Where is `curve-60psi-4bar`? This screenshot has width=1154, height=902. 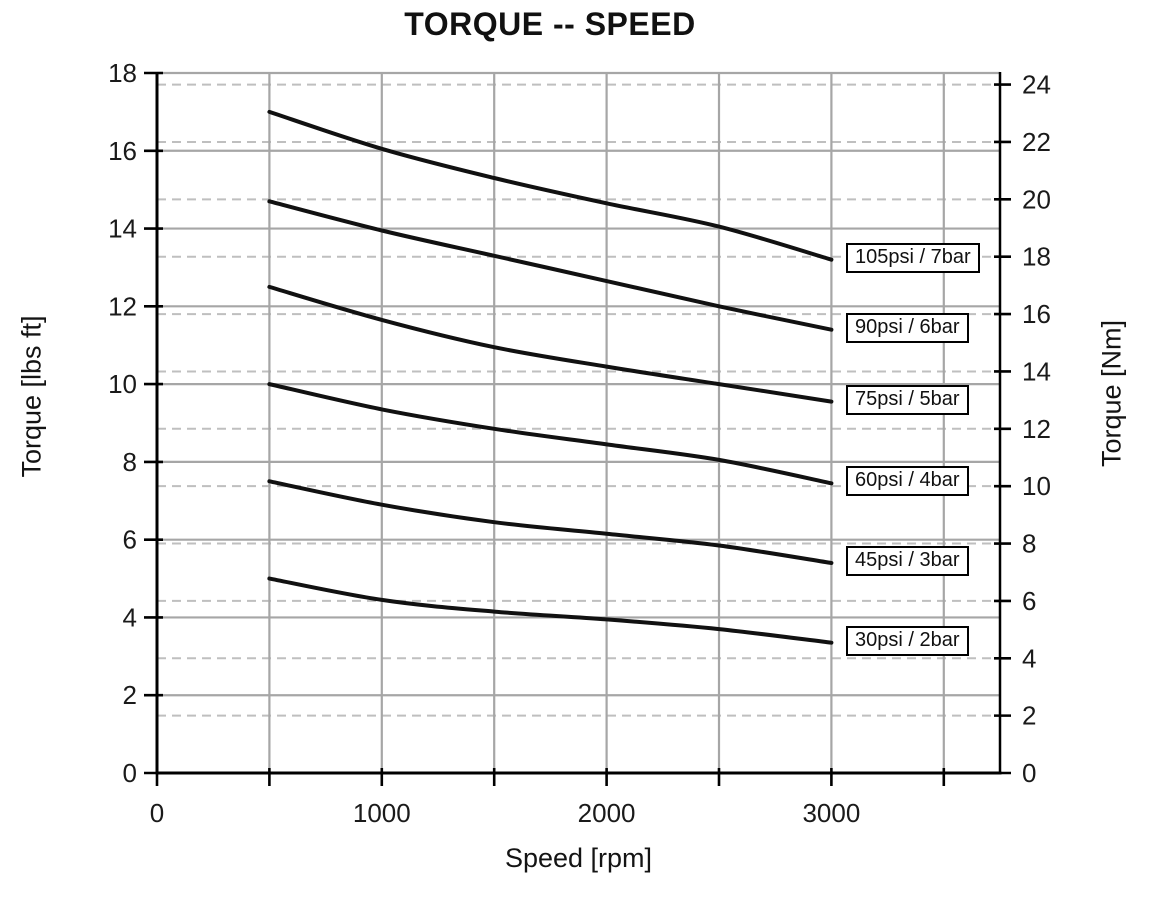
curve-60psi-4bar is located at coordinates (550, 434).